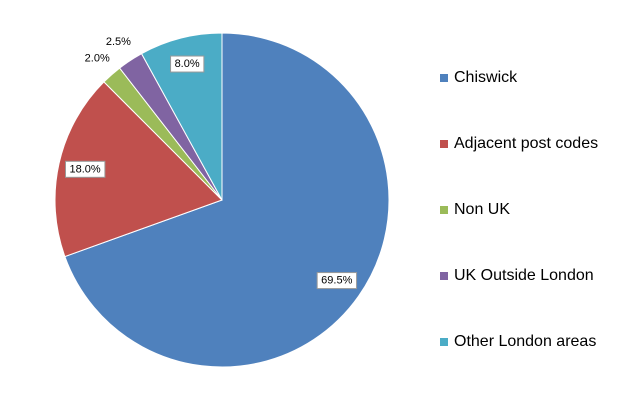 The width and height of the screenshot is (630, 401). Describe the element at coordinates (482, 209) in the screenshot. I see `legend-label: Non UK` at that location.